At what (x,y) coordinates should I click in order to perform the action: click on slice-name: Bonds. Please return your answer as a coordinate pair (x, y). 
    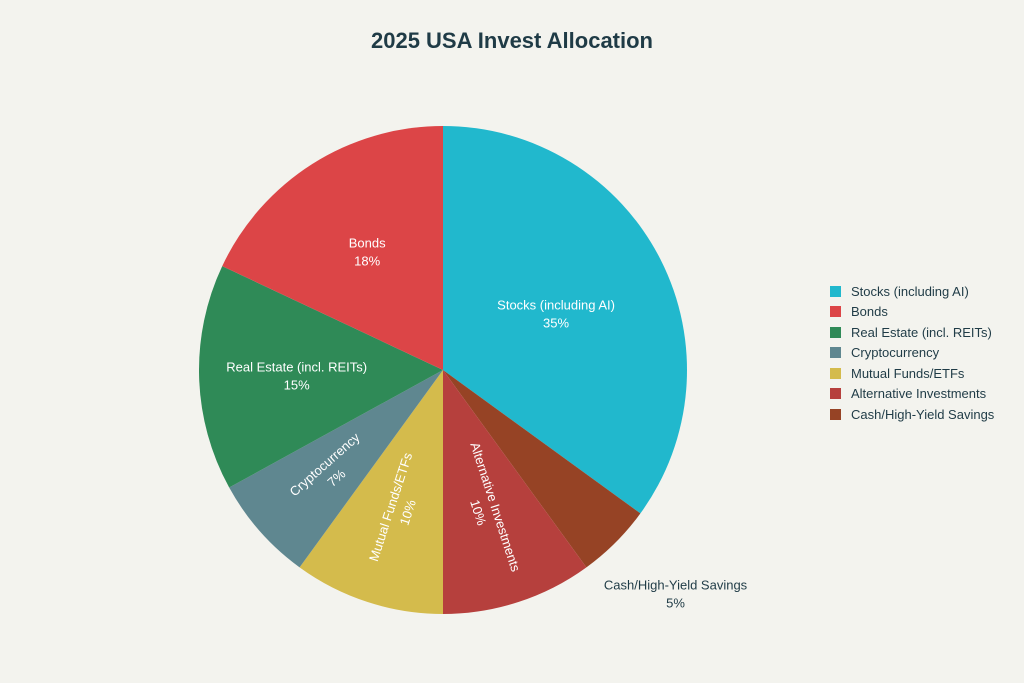
    Looking at the image, I should click on (367, 243).